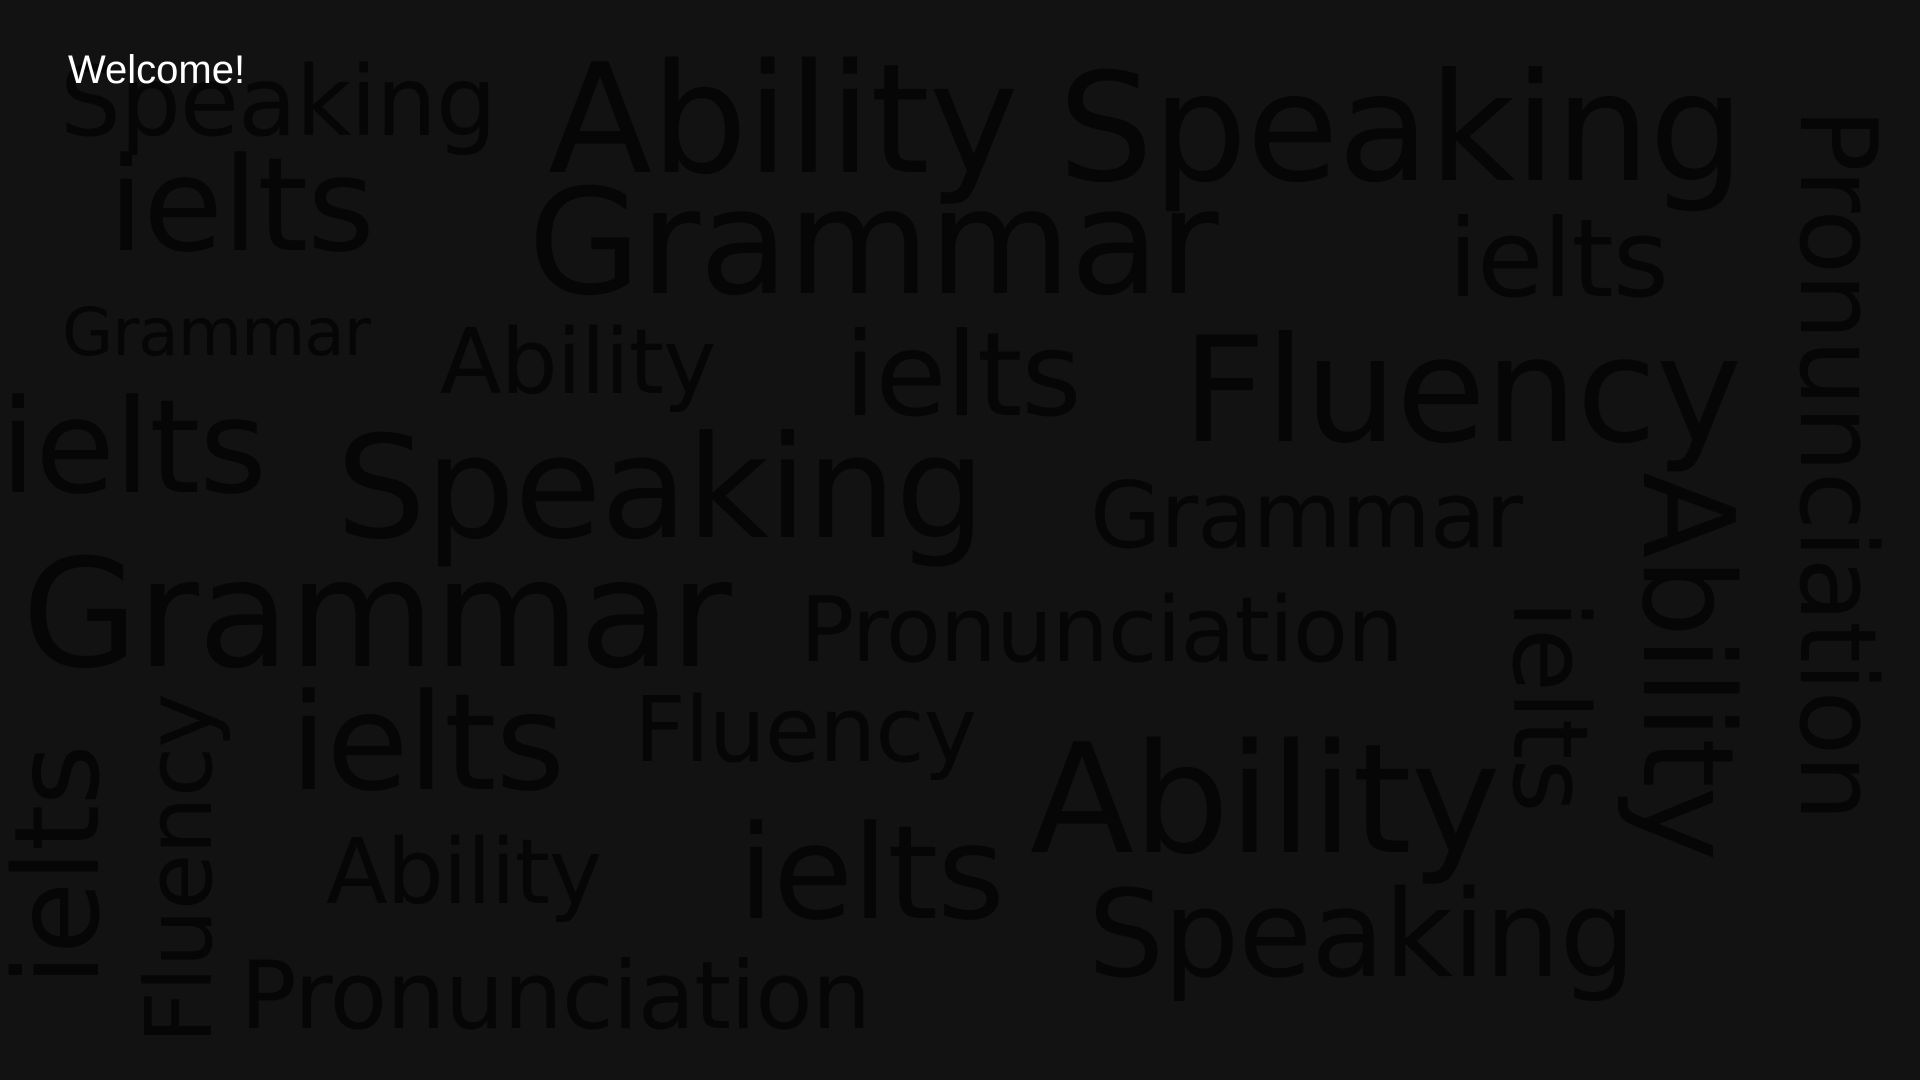 The image size is (1920, 1080). Describe the element at coordinates (157, 70) in the screenshot. I see `welcome-heading: Welcome!` at that location.